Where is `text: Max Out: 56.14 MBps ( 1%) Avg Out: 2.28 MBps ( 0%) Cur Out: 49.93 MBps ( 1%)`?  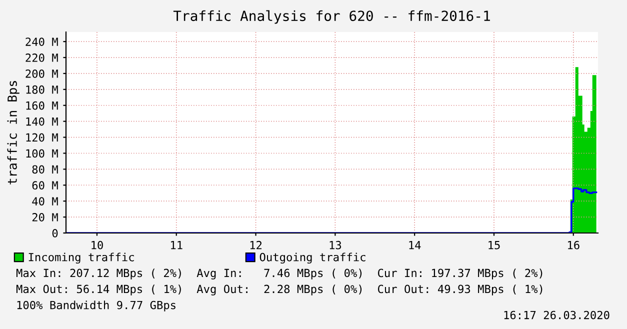
text: Max Out: 56.14 MBps ( 1%) Avg Out: 2.28 MBps ( 0%) Cur Out: 49.93 MBps ( 1%) is located at coordinates (279, 290).